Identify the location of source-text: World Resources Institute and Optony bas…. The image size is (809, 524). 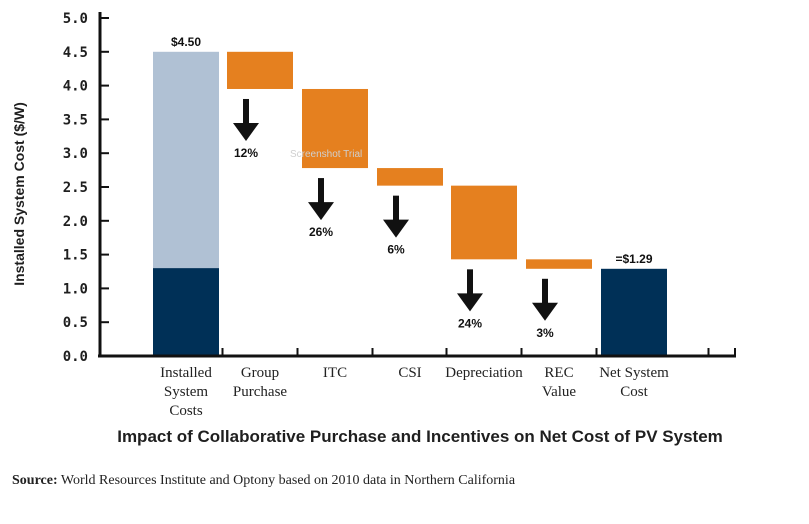
(287, 480).